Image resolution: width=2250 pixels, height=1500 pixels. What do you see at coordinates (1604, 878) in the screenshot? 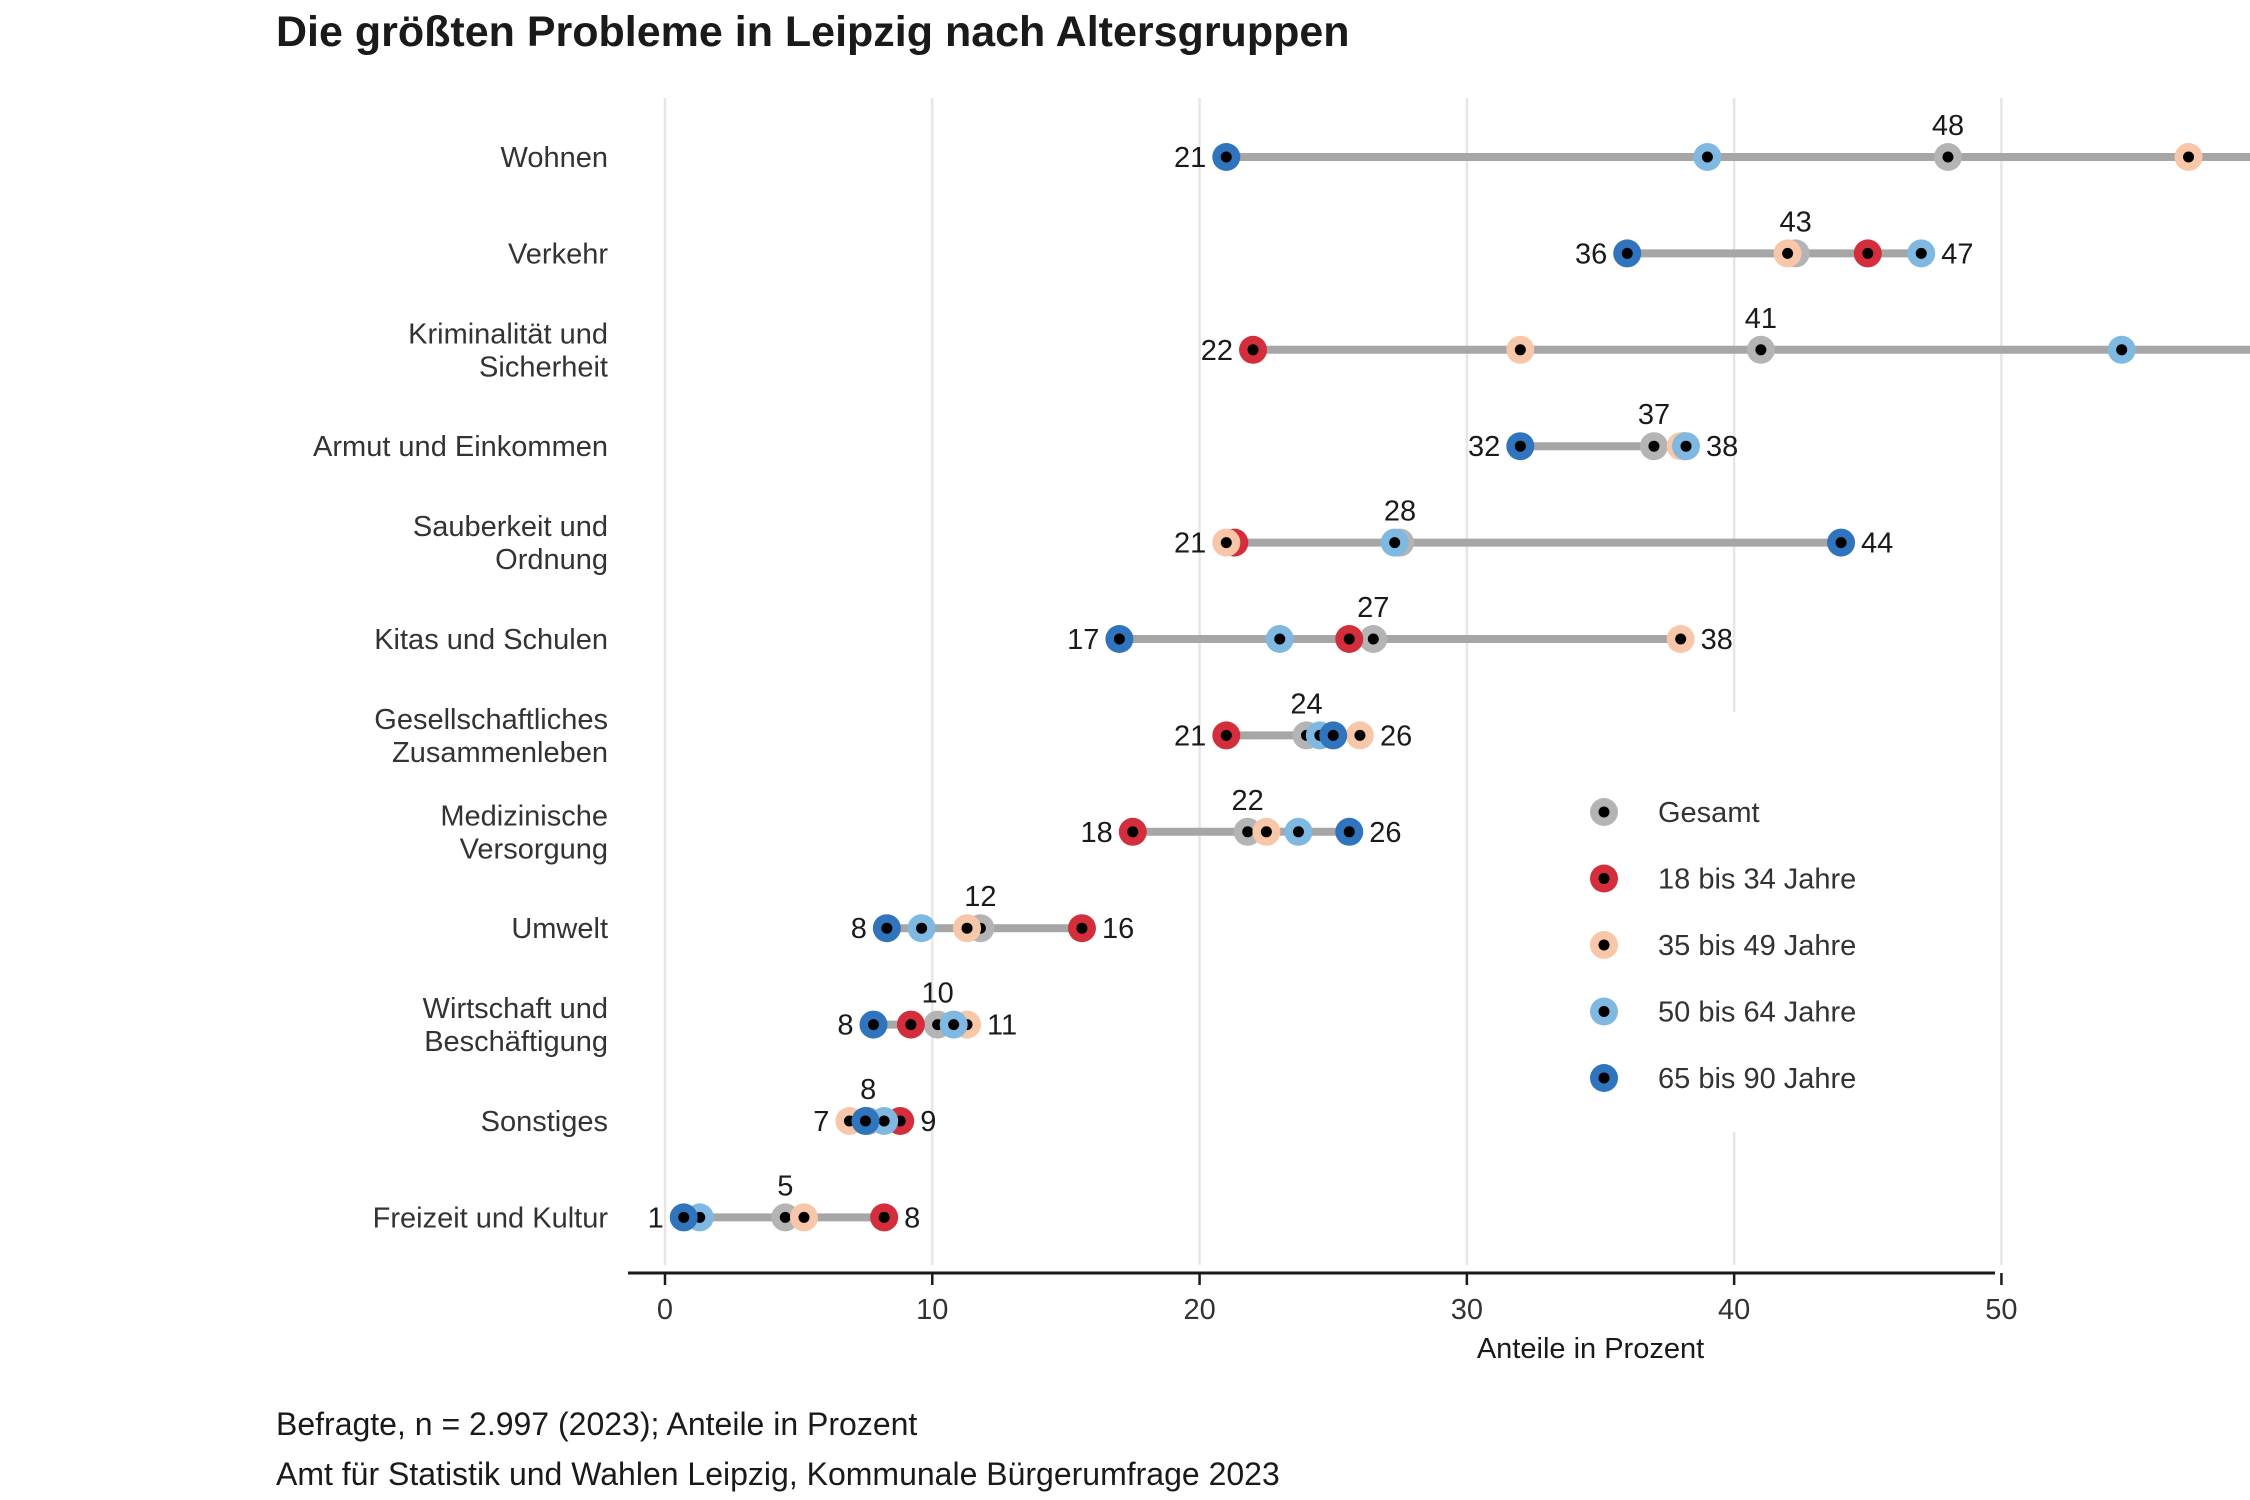
I see `legend-marker-center-18-bis-34-jahre` at bounding box center [1604, 878].